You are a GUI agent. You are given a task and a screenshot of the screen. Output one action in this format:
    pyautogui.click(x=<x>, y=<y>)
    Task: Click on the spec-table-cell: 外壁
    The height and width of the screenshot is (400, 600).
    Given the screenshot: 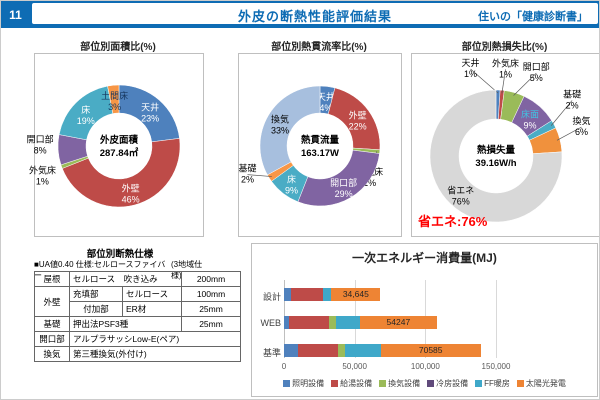 What is the action you would take?
    pyautogui.click(x=52, y=301)
    